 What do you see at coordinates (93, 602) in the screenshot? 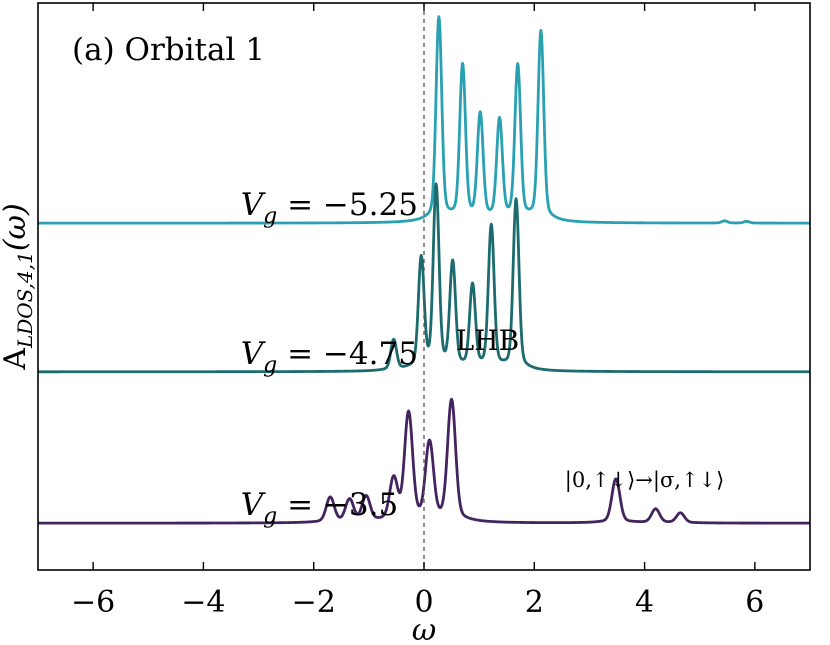
I see `x-tick-label: −6` at bounding box center [93, 602].